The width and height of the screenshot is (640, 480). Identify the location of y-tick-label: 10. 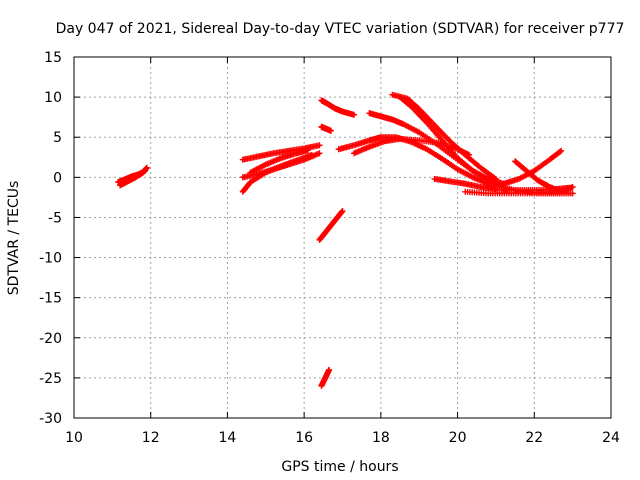
(53, 98).